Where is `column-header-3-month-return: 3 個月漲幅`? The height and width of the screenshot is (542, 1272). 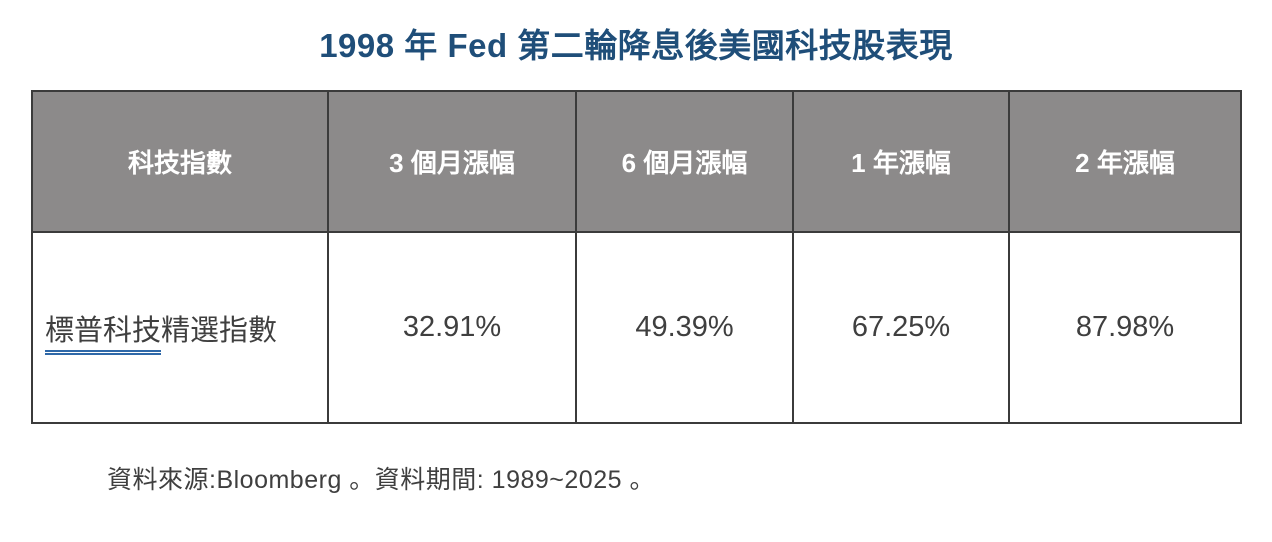 column-header-3-month-return: 3 個月漲幅 is located at coordinates (452, 161).